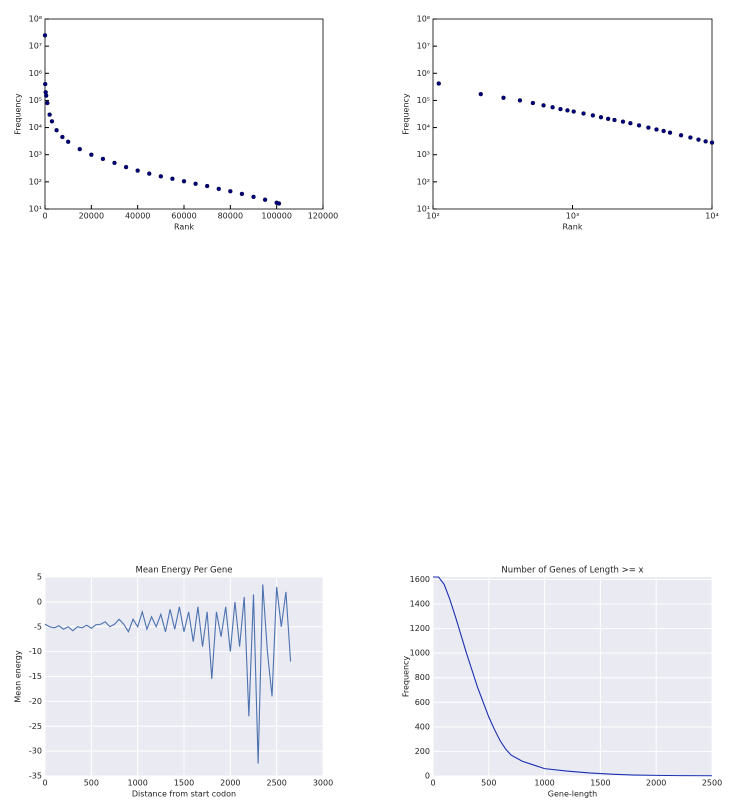 This screenshot has width=749, height=801. What do you see at coordinates (544, 783) in the screenshot?
I see `x-tick-label: 1000` at bounding box center [544, 783].